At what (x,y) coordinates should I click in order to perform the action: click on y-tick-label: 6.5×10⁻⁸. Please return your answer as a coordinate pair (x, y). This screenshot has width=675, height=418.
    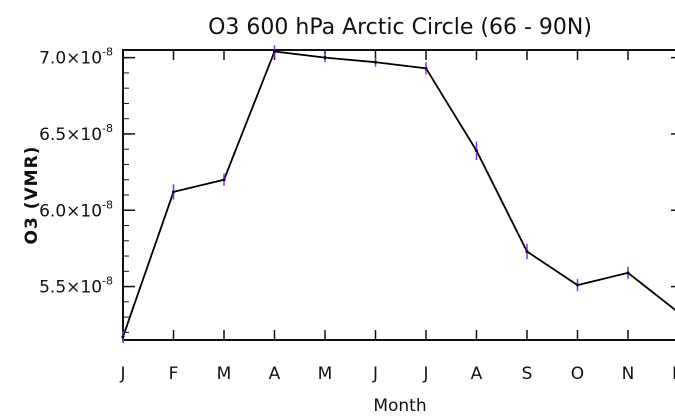
    Looking at the image, I should click on (76, 133).